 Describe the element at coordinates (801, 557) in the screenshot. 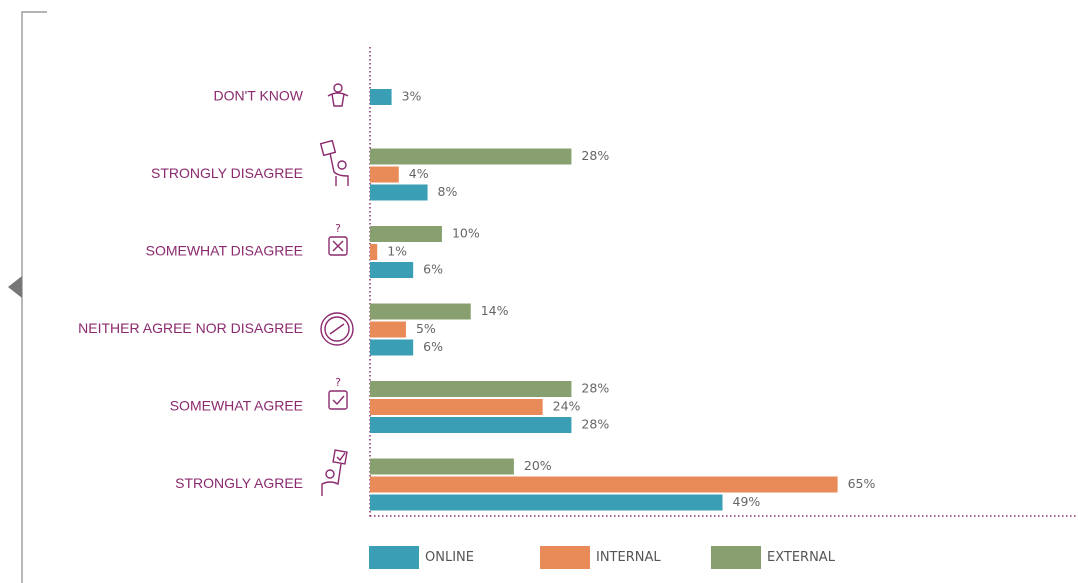

I see `legend-label: EXTERNAL` at that location.